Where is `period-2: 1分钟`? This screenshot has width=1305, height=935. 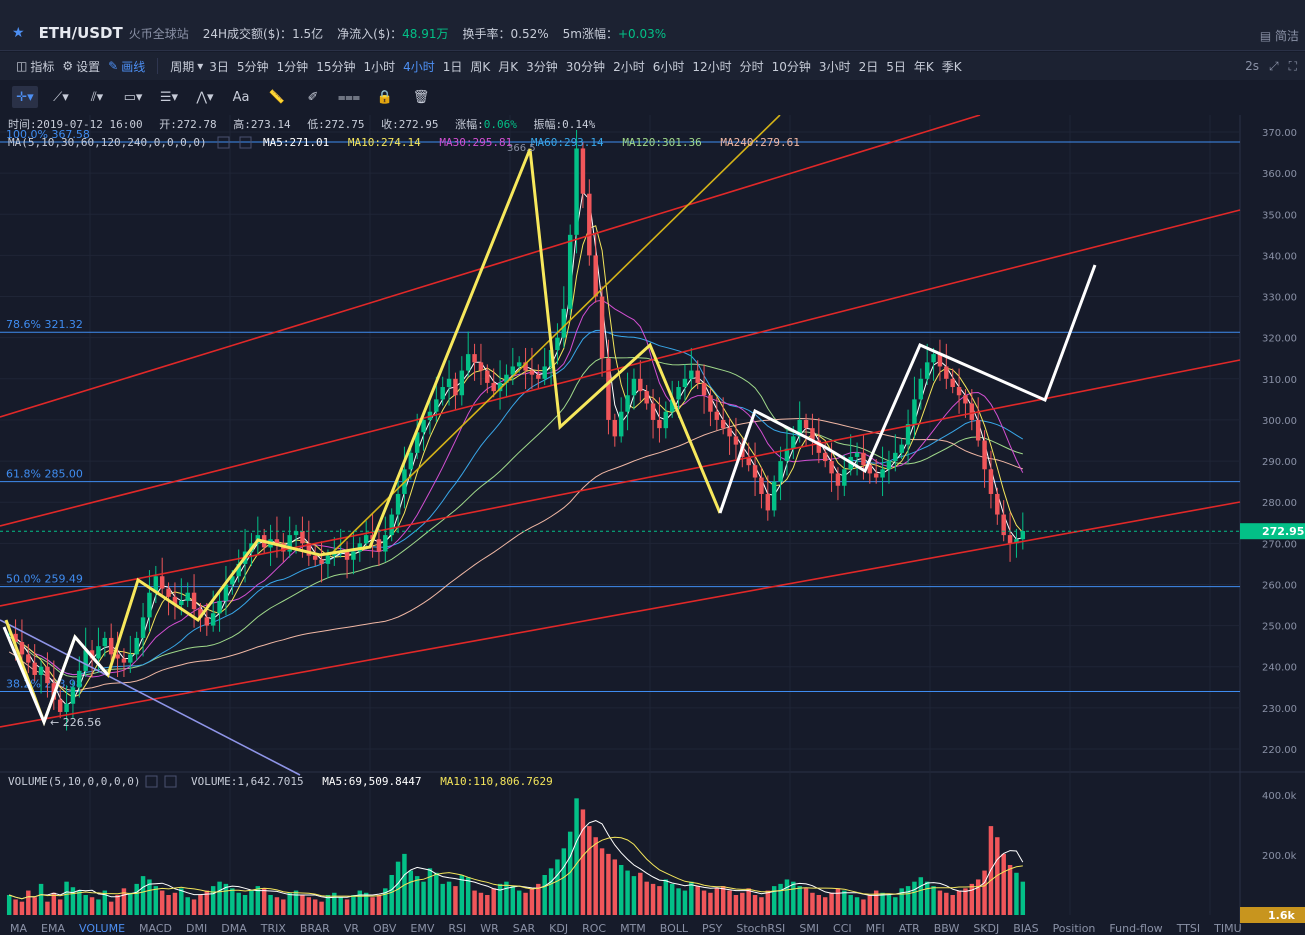
period-2: 1分钟 is located at coordinates (292, 66).